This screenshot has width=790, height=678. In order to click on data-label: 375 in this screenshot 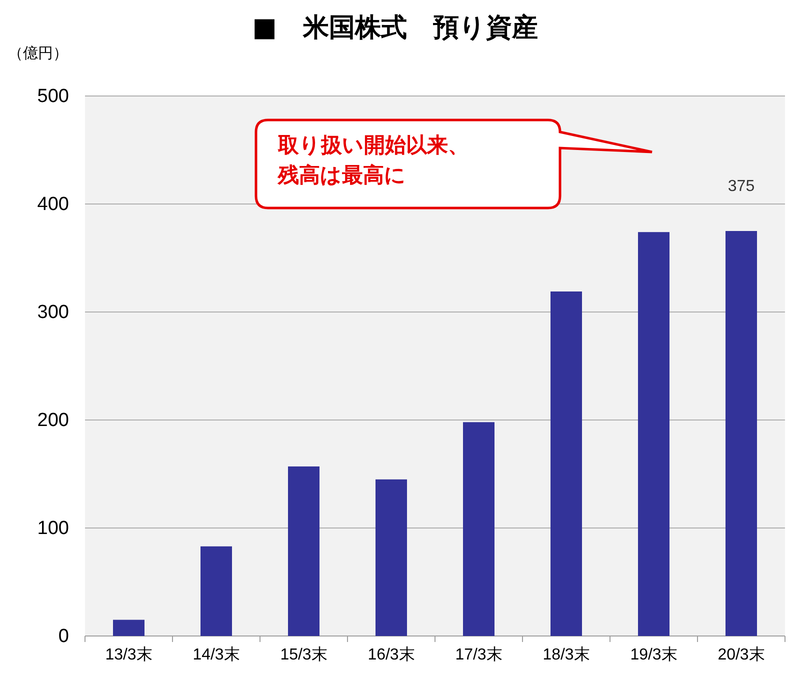, I will do `click(741, 186)`.